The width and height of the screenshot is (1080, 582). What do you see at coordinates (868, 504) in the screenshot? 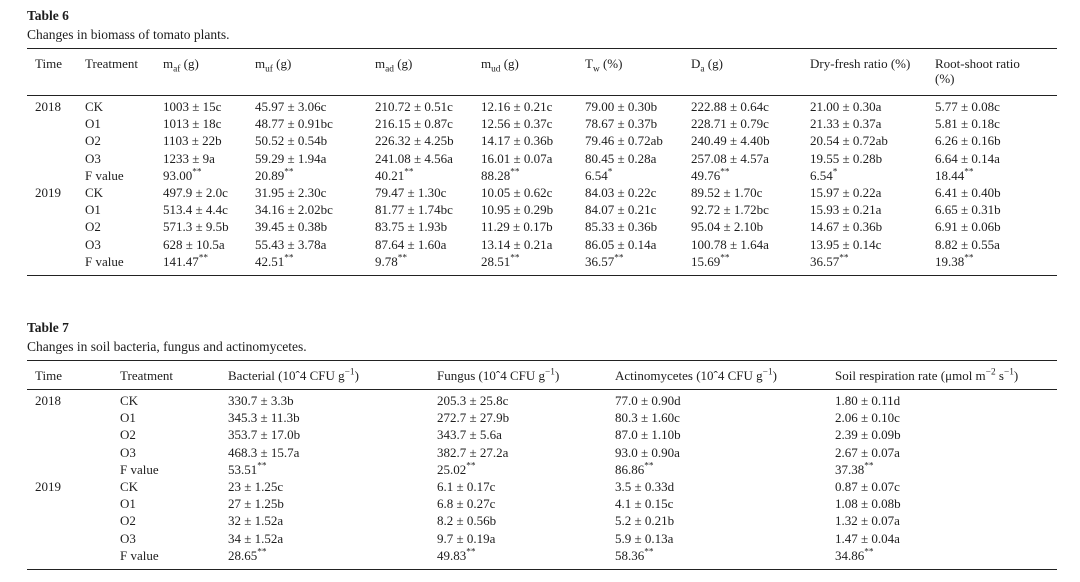
I see `table-cell: 1.08 ± 0.08b` at bounding box center [868, 504].